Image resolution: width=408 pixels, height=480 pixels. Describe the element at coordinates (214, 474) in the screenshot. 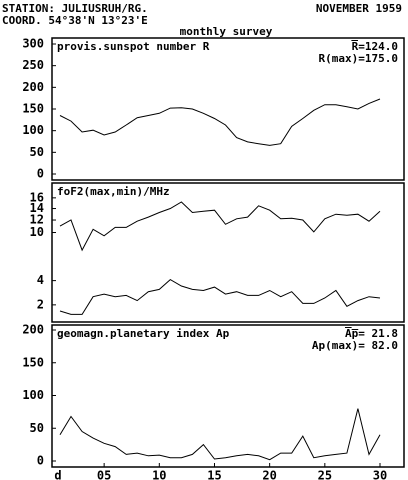

I see `x-tick-label: 15` at that location.